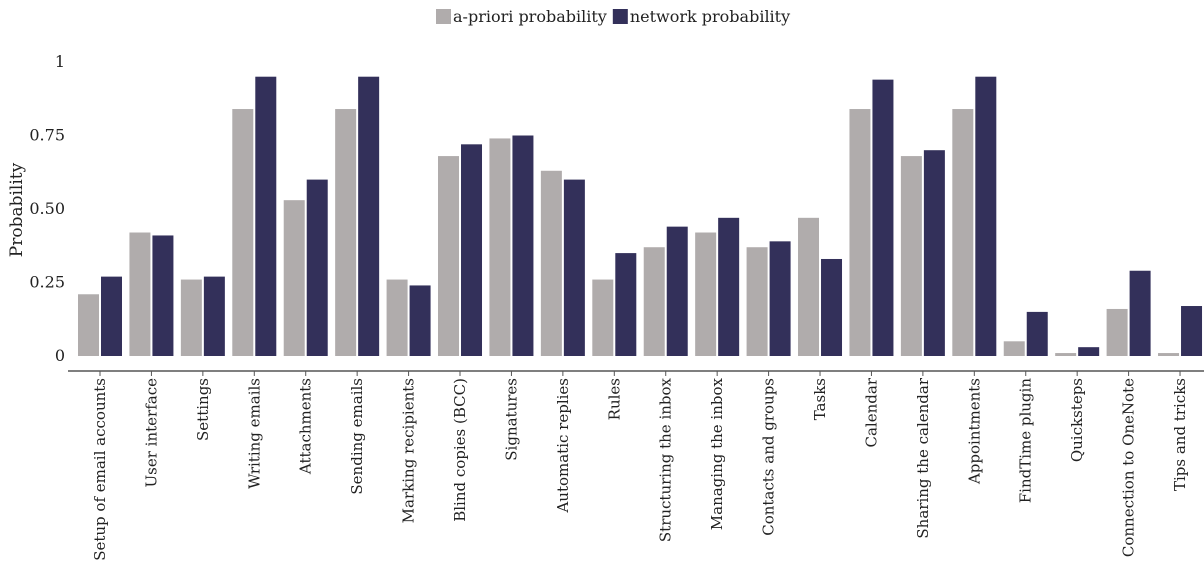 This screenshot has width=1204, height=579. Describe the element at coordinates (47, 135) in the screenshot. I see `y-tick-label: 0.75` at that location.